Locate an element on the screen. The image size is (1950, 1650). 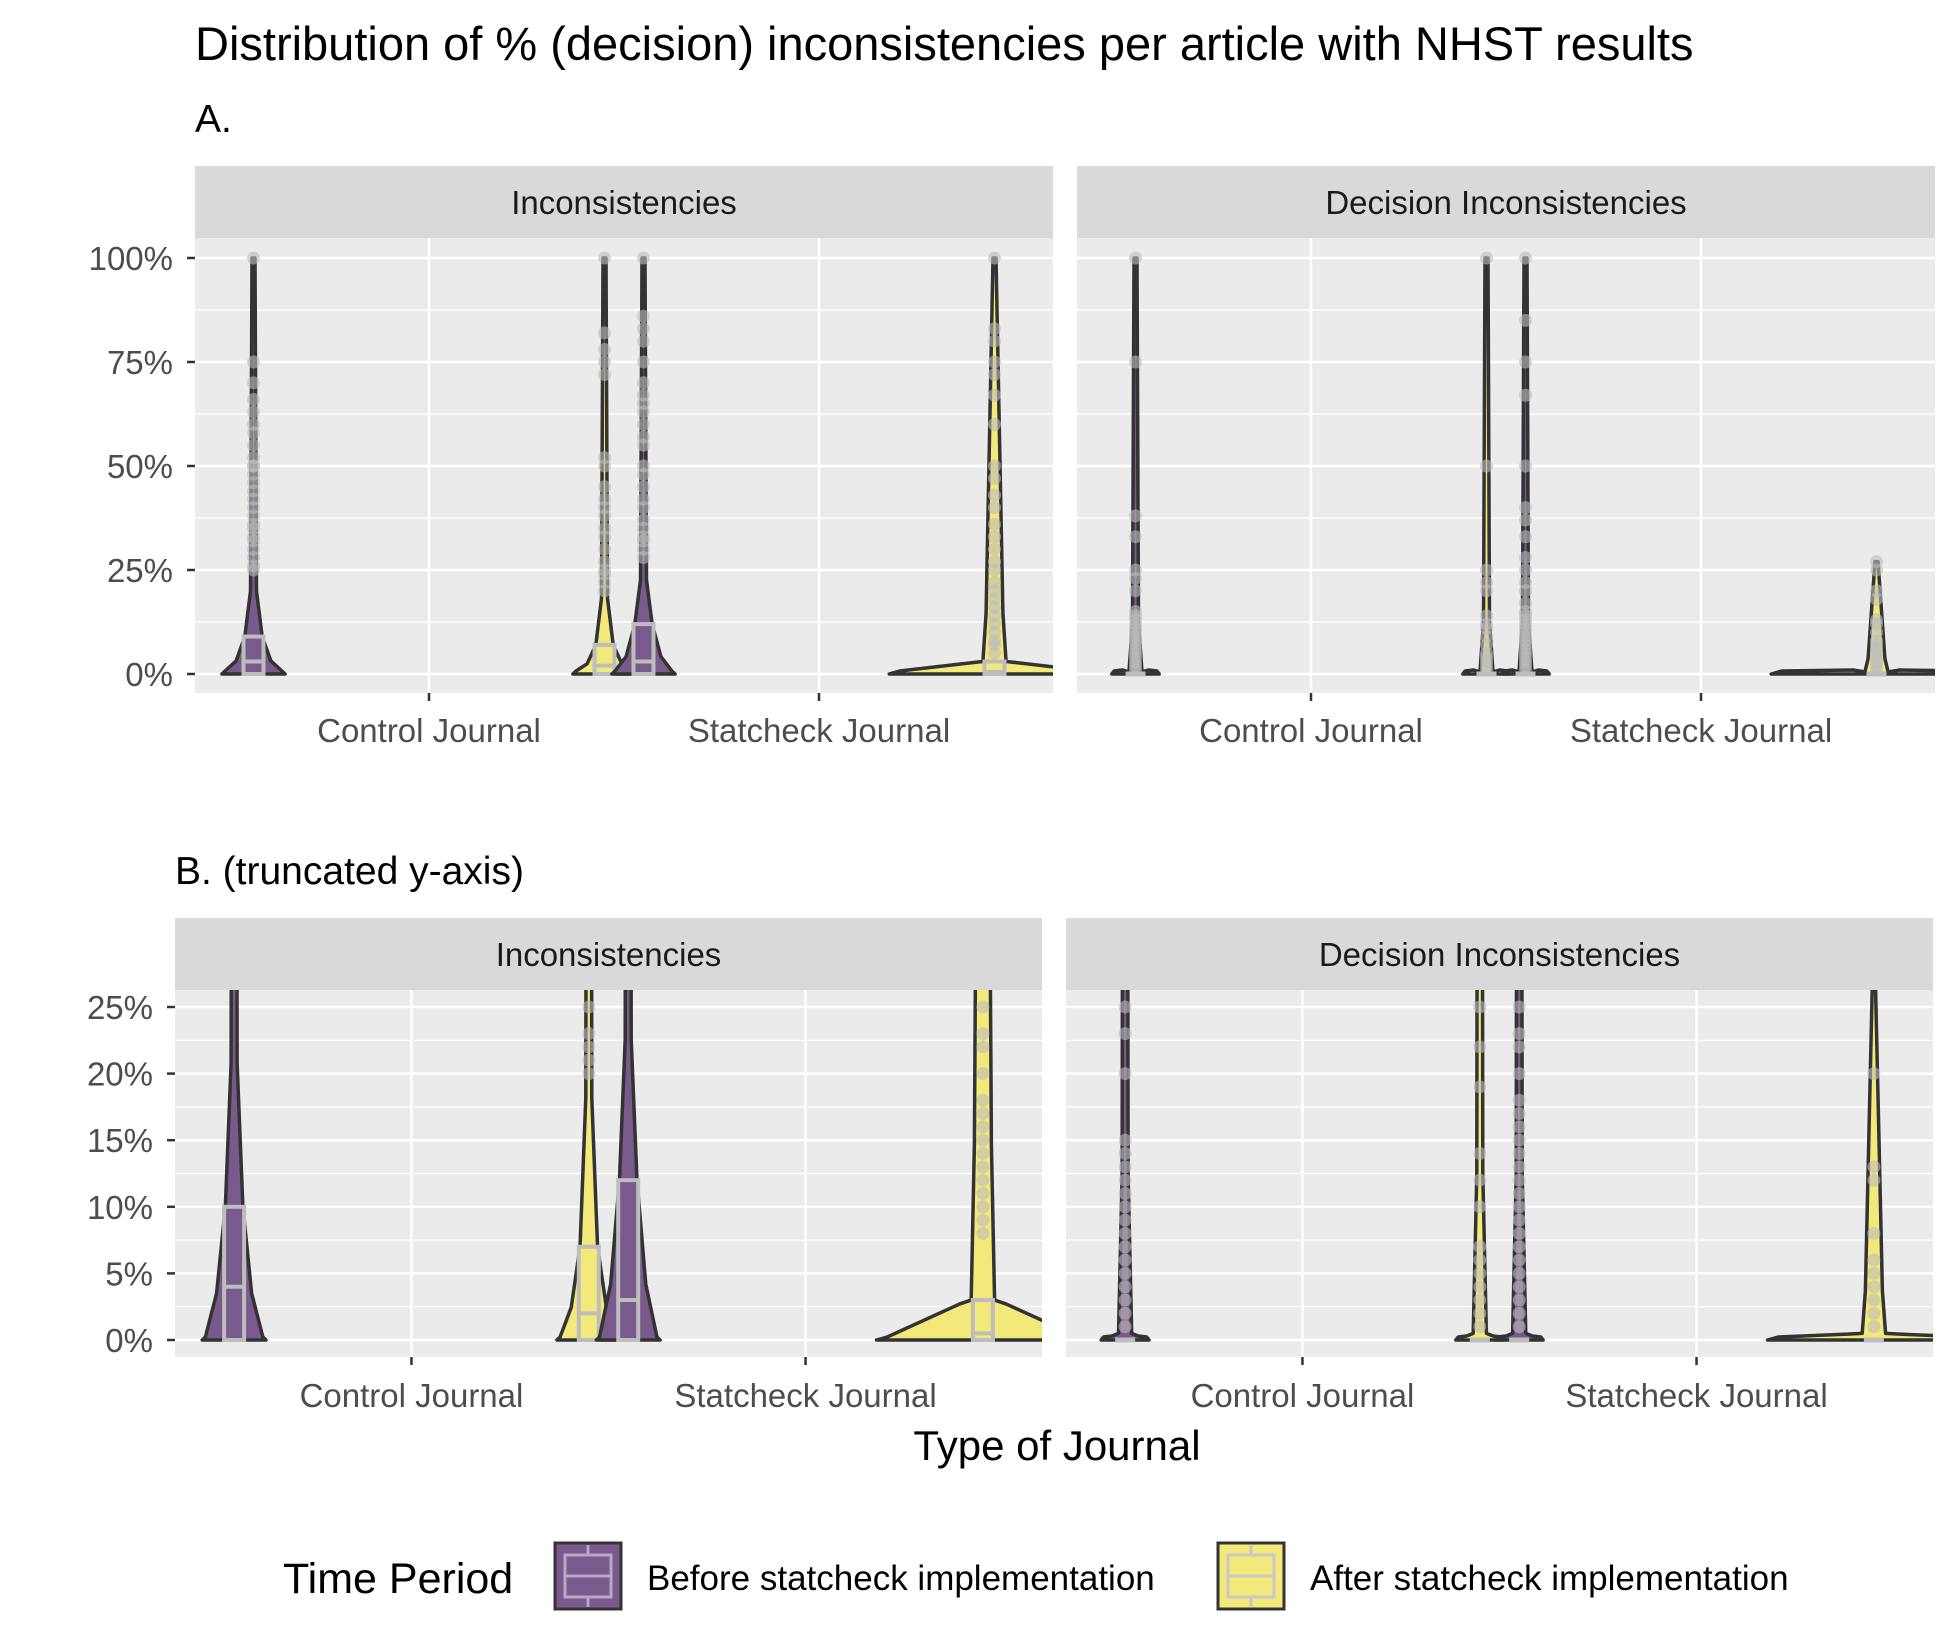
facet-strip is located at coordinates (624, 202).